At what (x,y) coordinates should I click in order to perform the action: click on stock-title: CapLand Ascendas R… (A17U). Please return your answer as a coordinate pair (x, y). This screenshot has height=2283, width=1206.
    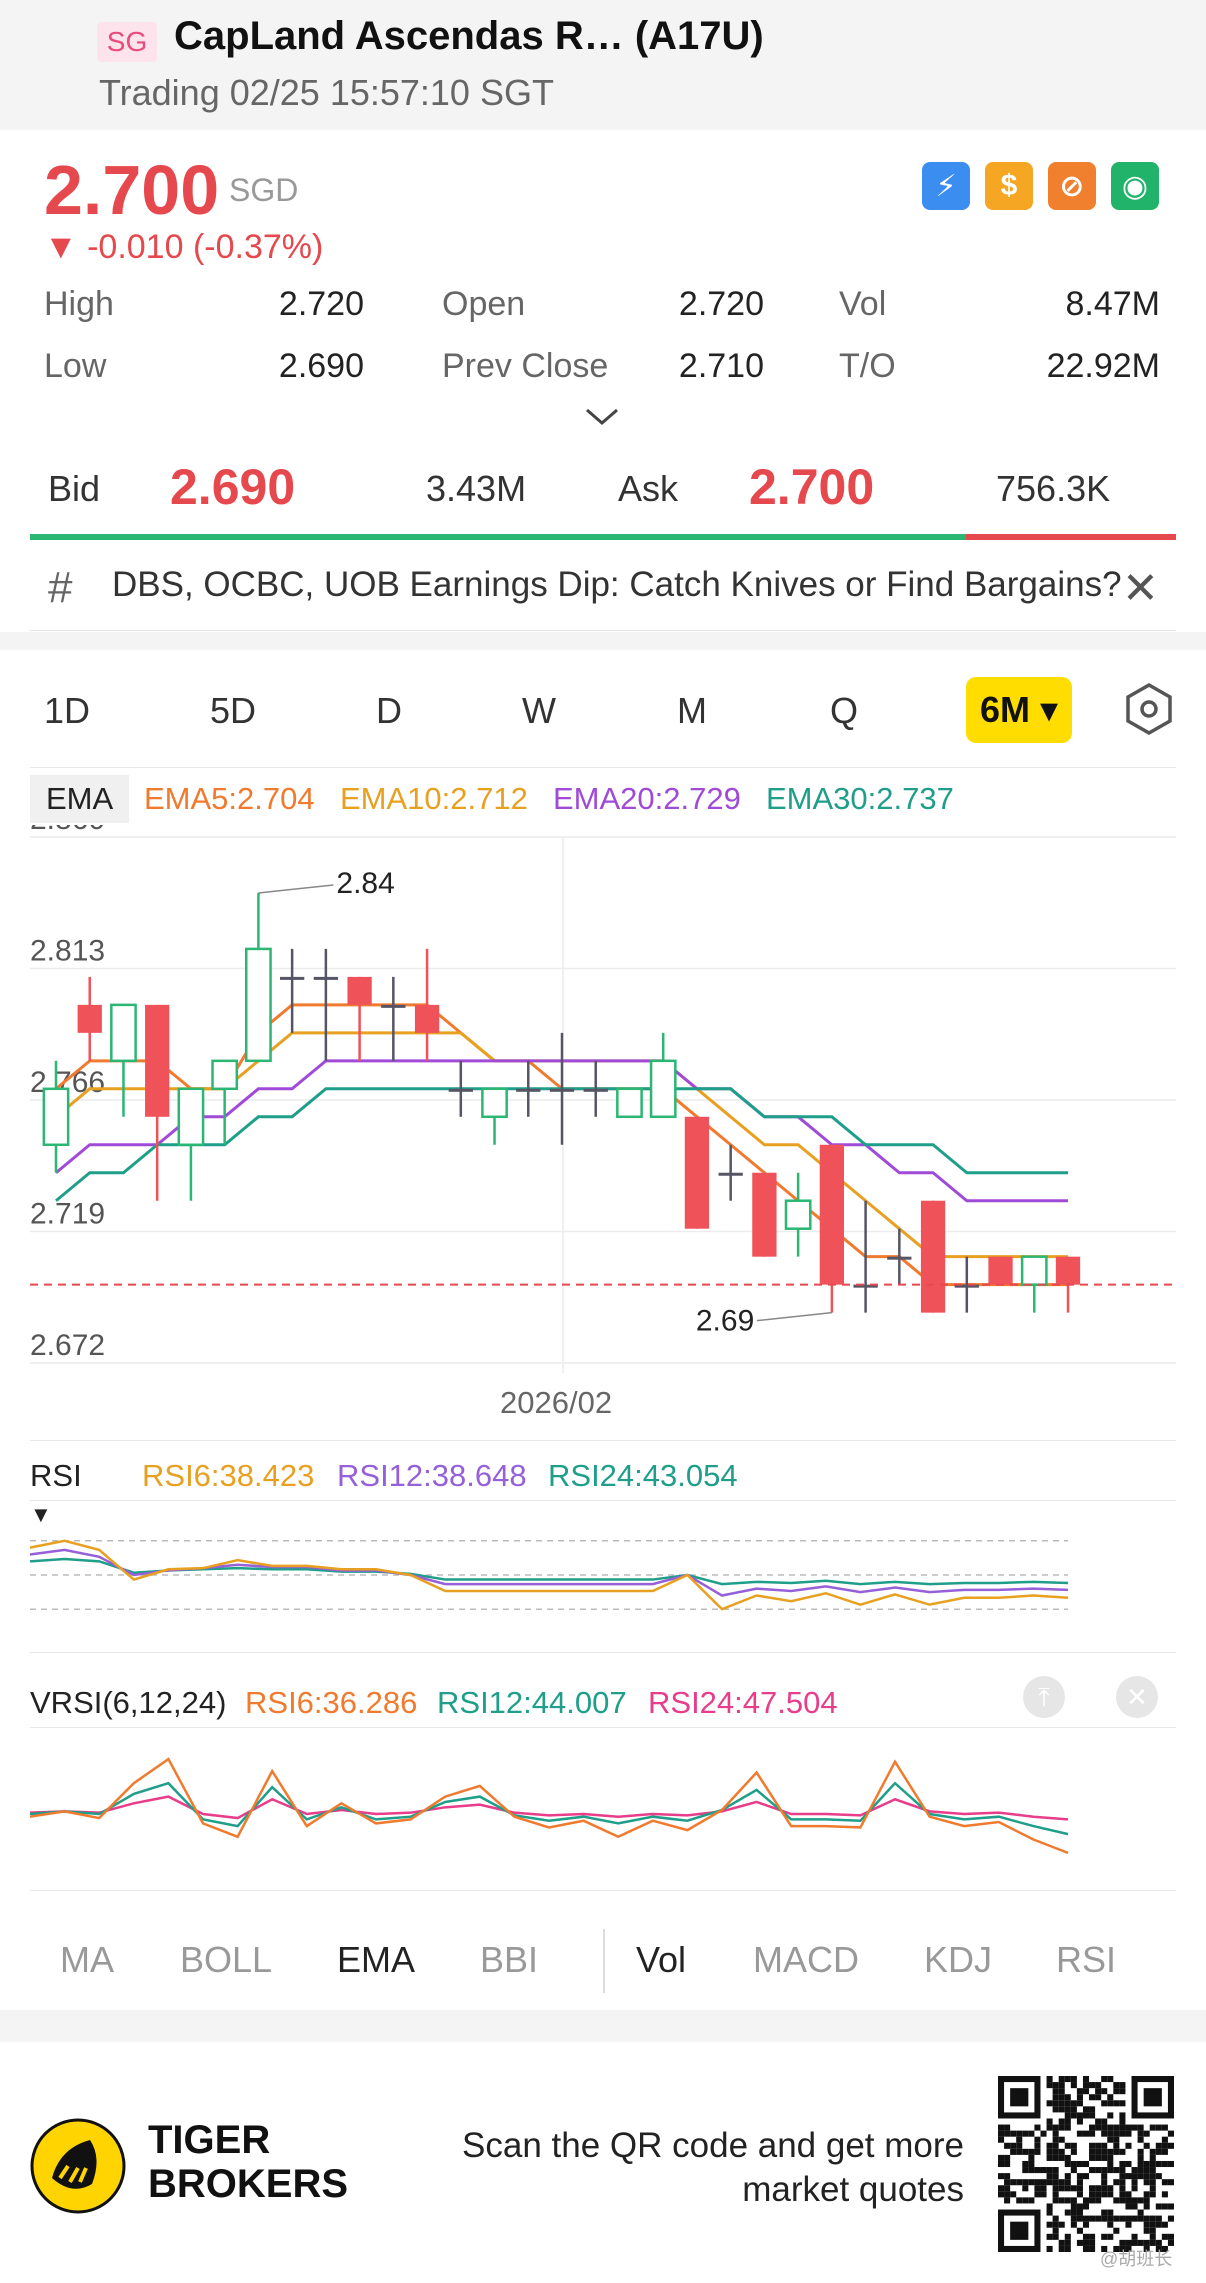
    Looking at the image, I should click on (469, 36).